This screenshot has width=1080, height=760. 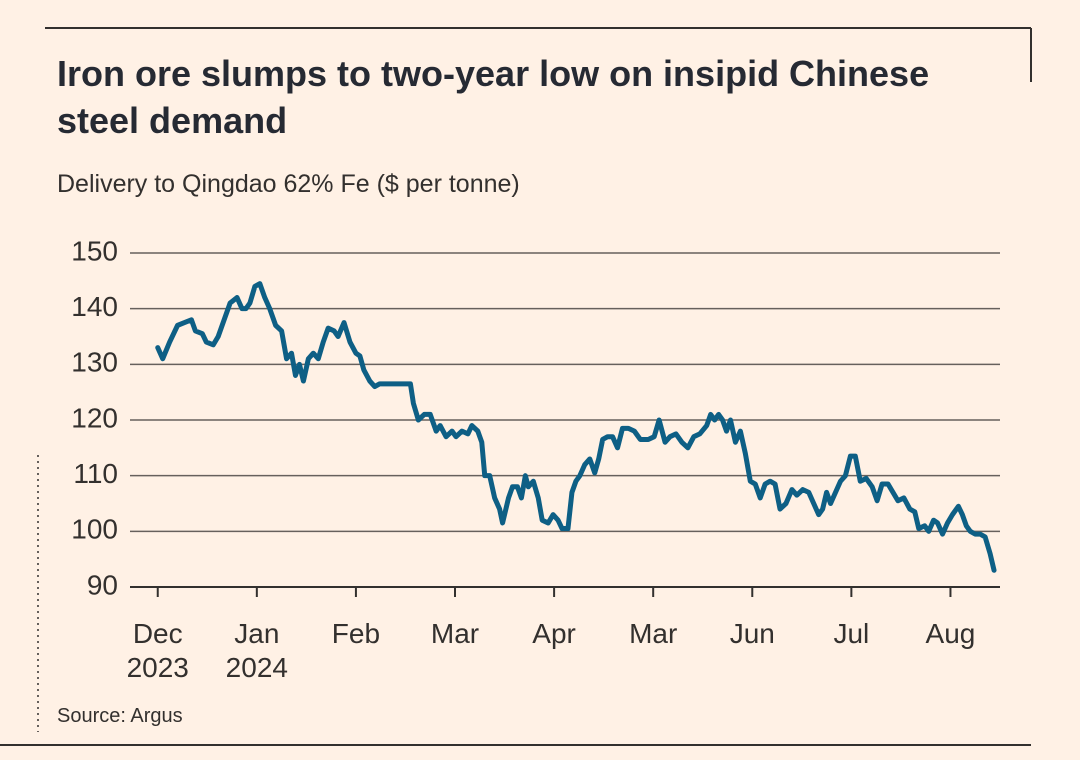 What do you see at coordinates (102, 584) in the screenshot?
I see `y-tick-label: 90` at bounding box center [102, 584].